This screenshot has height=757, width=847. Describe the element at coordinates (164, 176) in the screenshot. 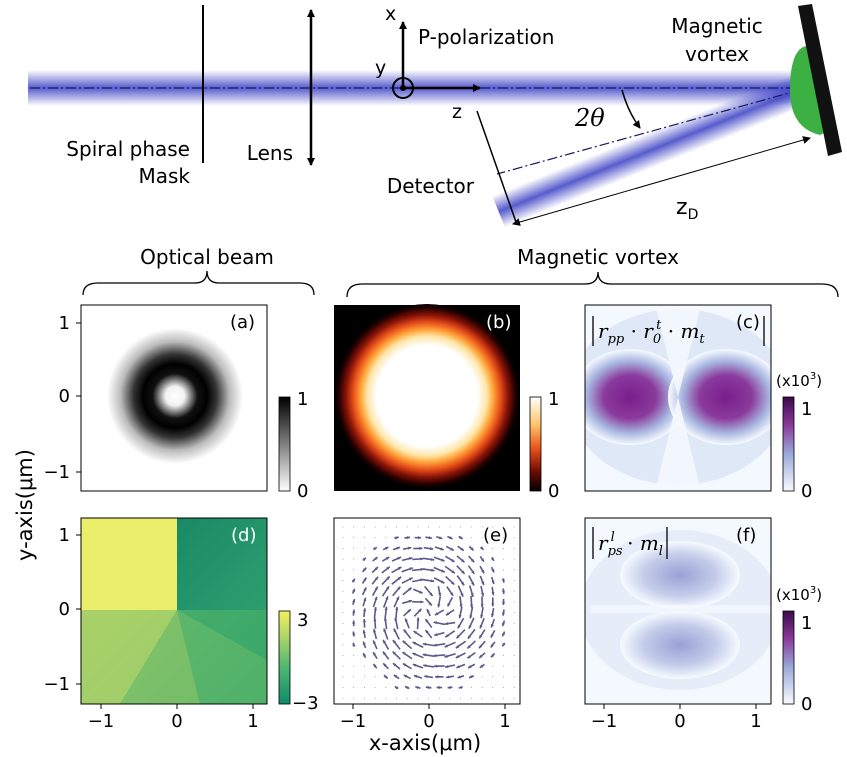

I see `spiral-mask-label-2: Mask` at that location.